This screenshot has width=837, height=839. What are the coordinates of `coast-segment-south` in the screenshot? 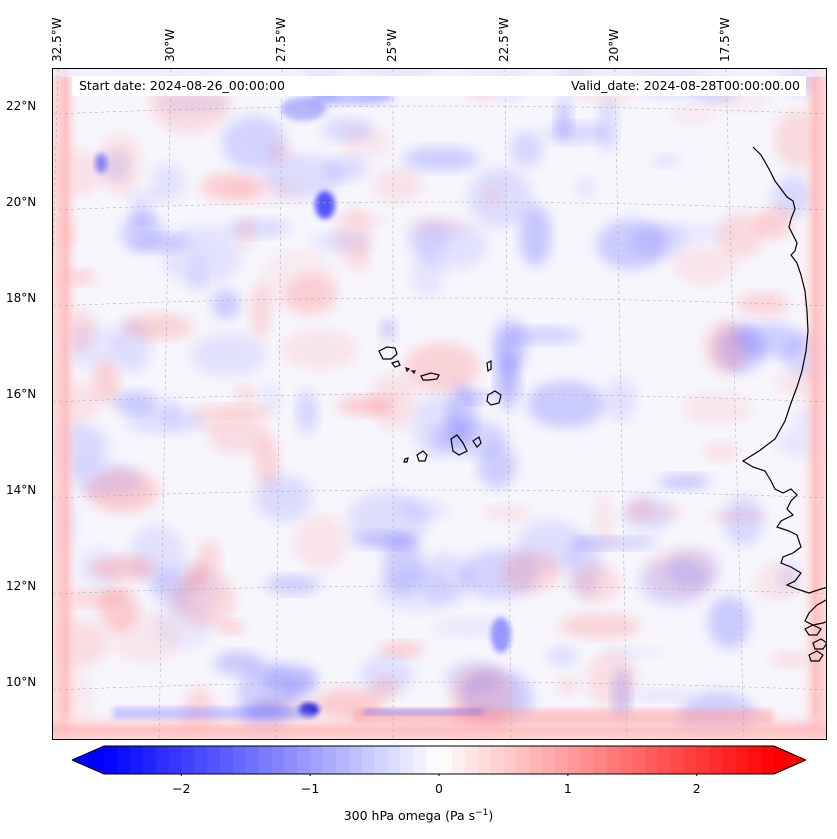 It's located at (815, 612).